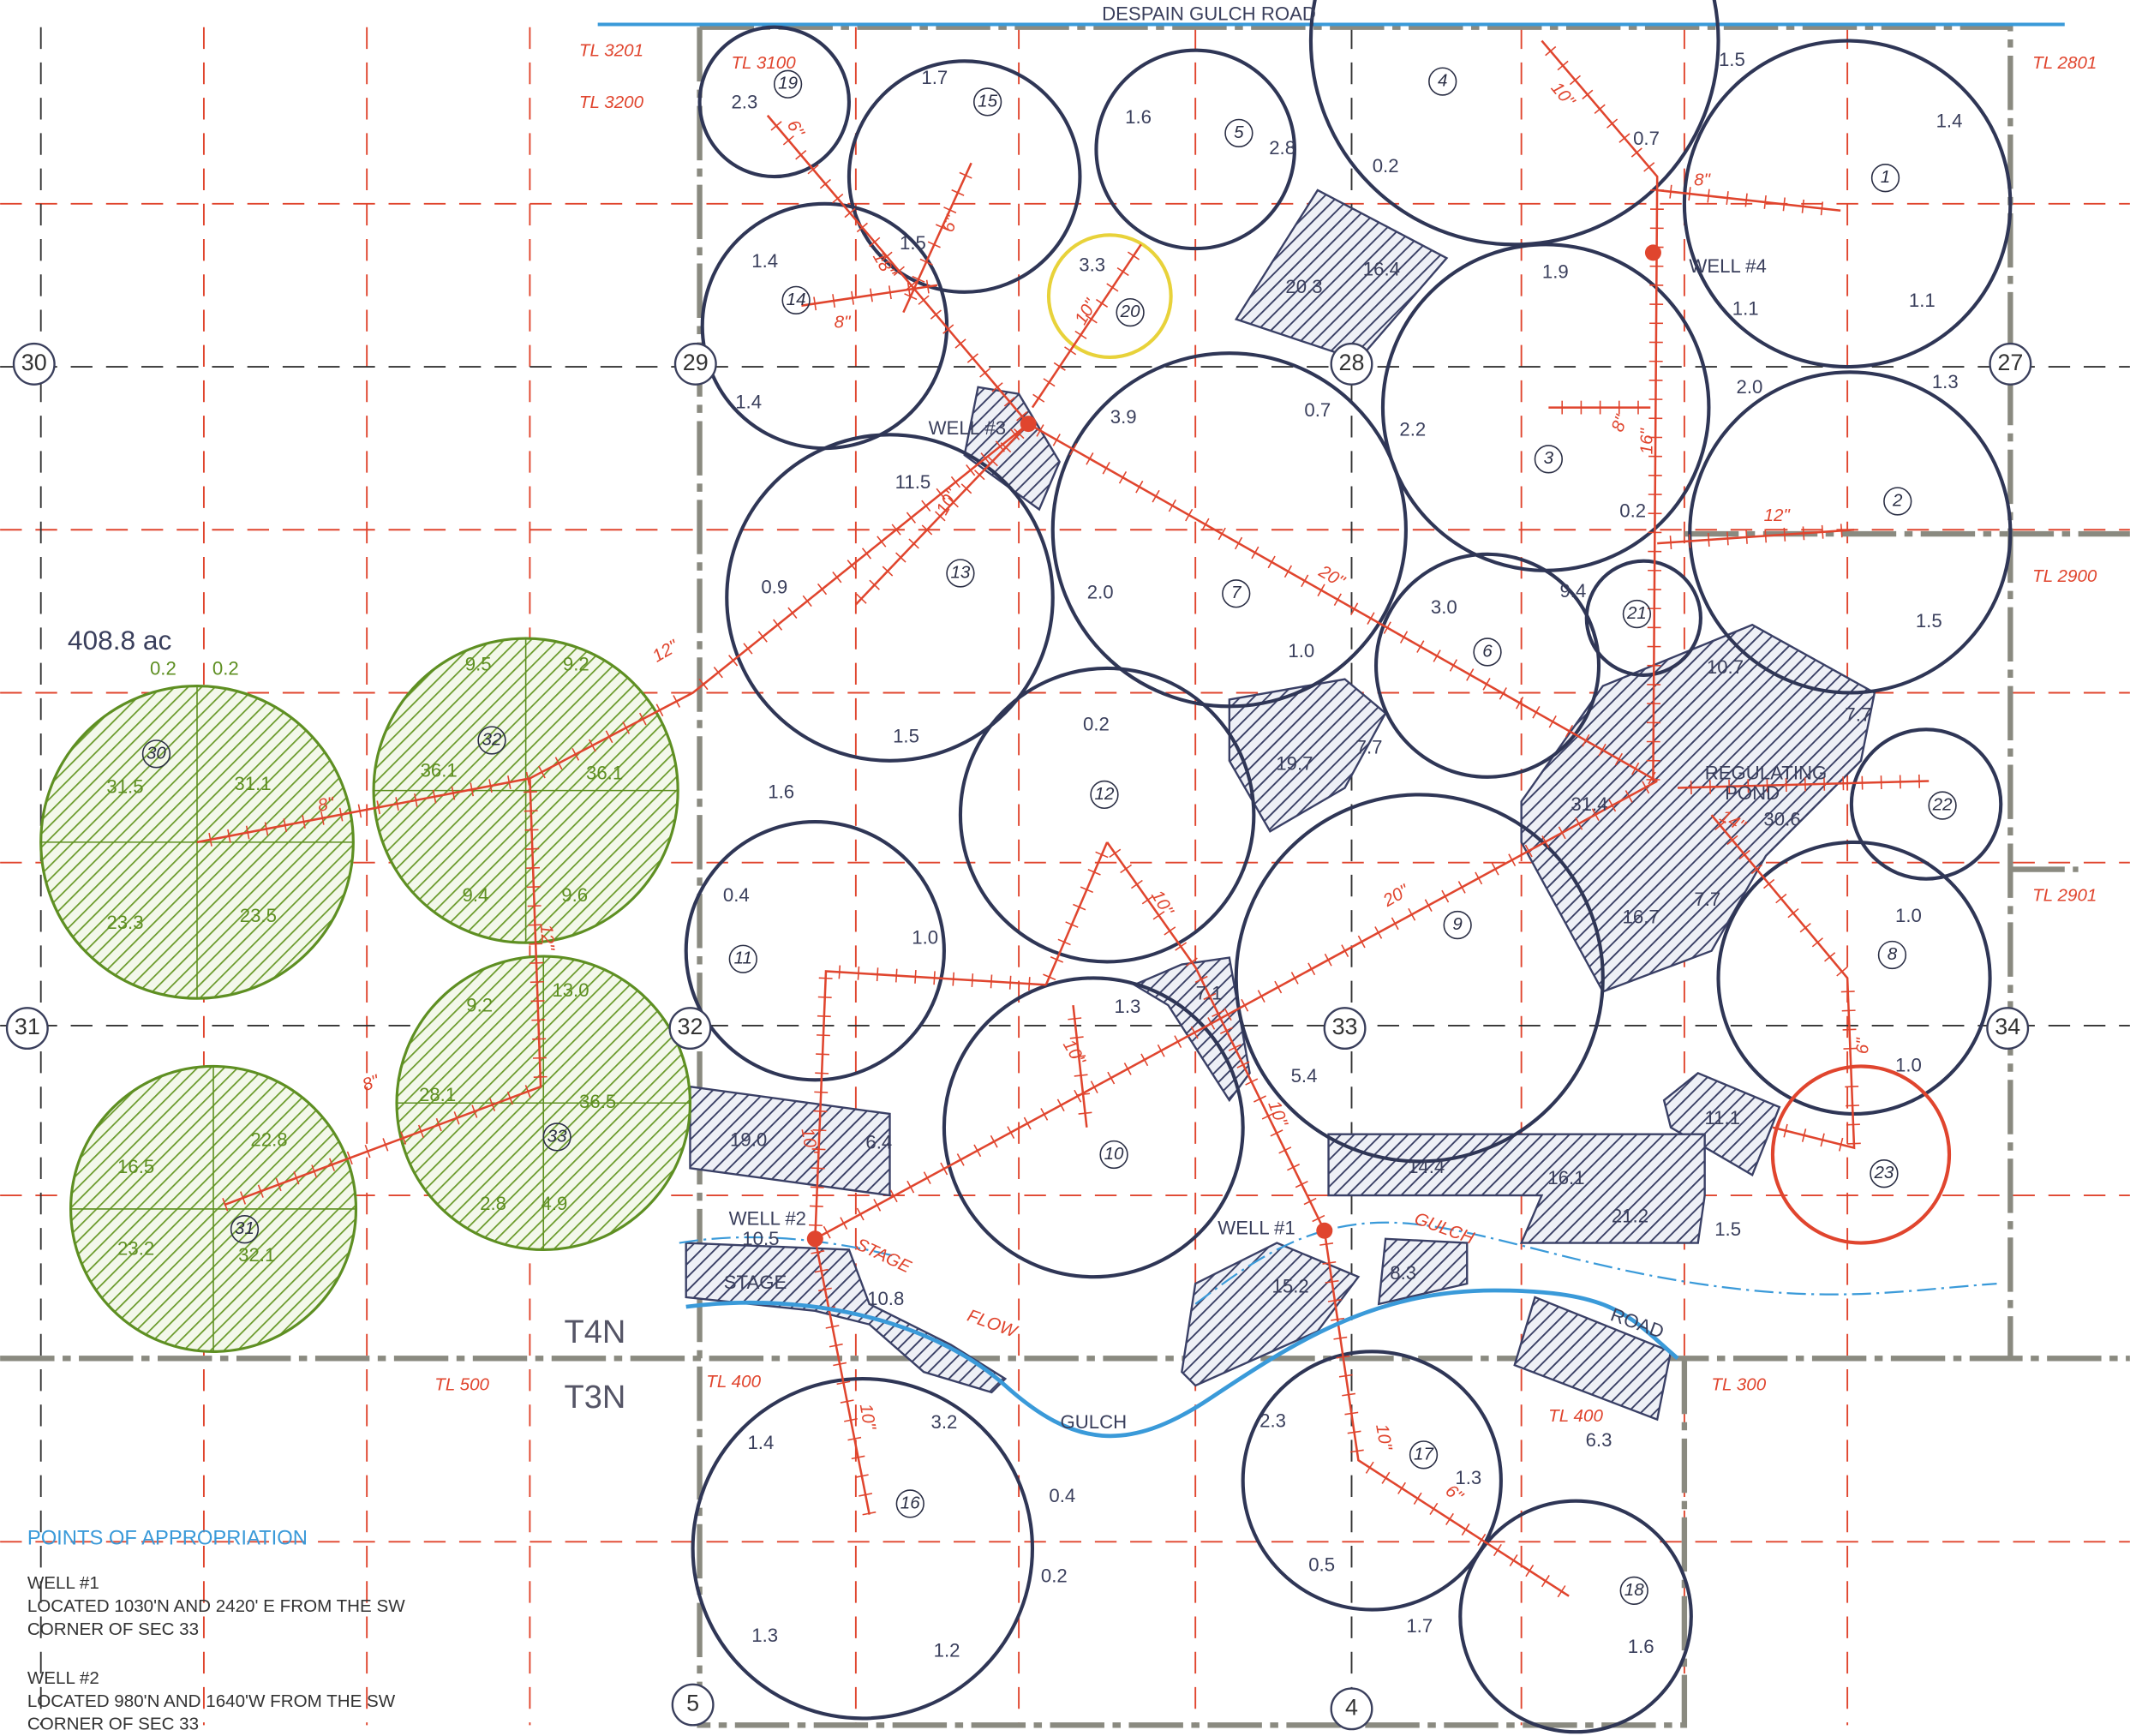 The height and width of the screenshot is (1736, 2130). I want to click on acreage: 20.3, so click(1303, 286).